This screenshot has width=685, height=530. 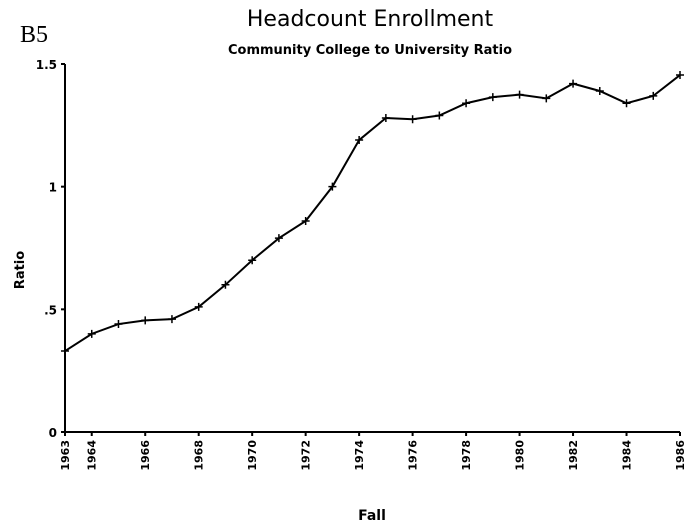 I want to click on x-tick-label: 1982, so click(x=573, y=455).